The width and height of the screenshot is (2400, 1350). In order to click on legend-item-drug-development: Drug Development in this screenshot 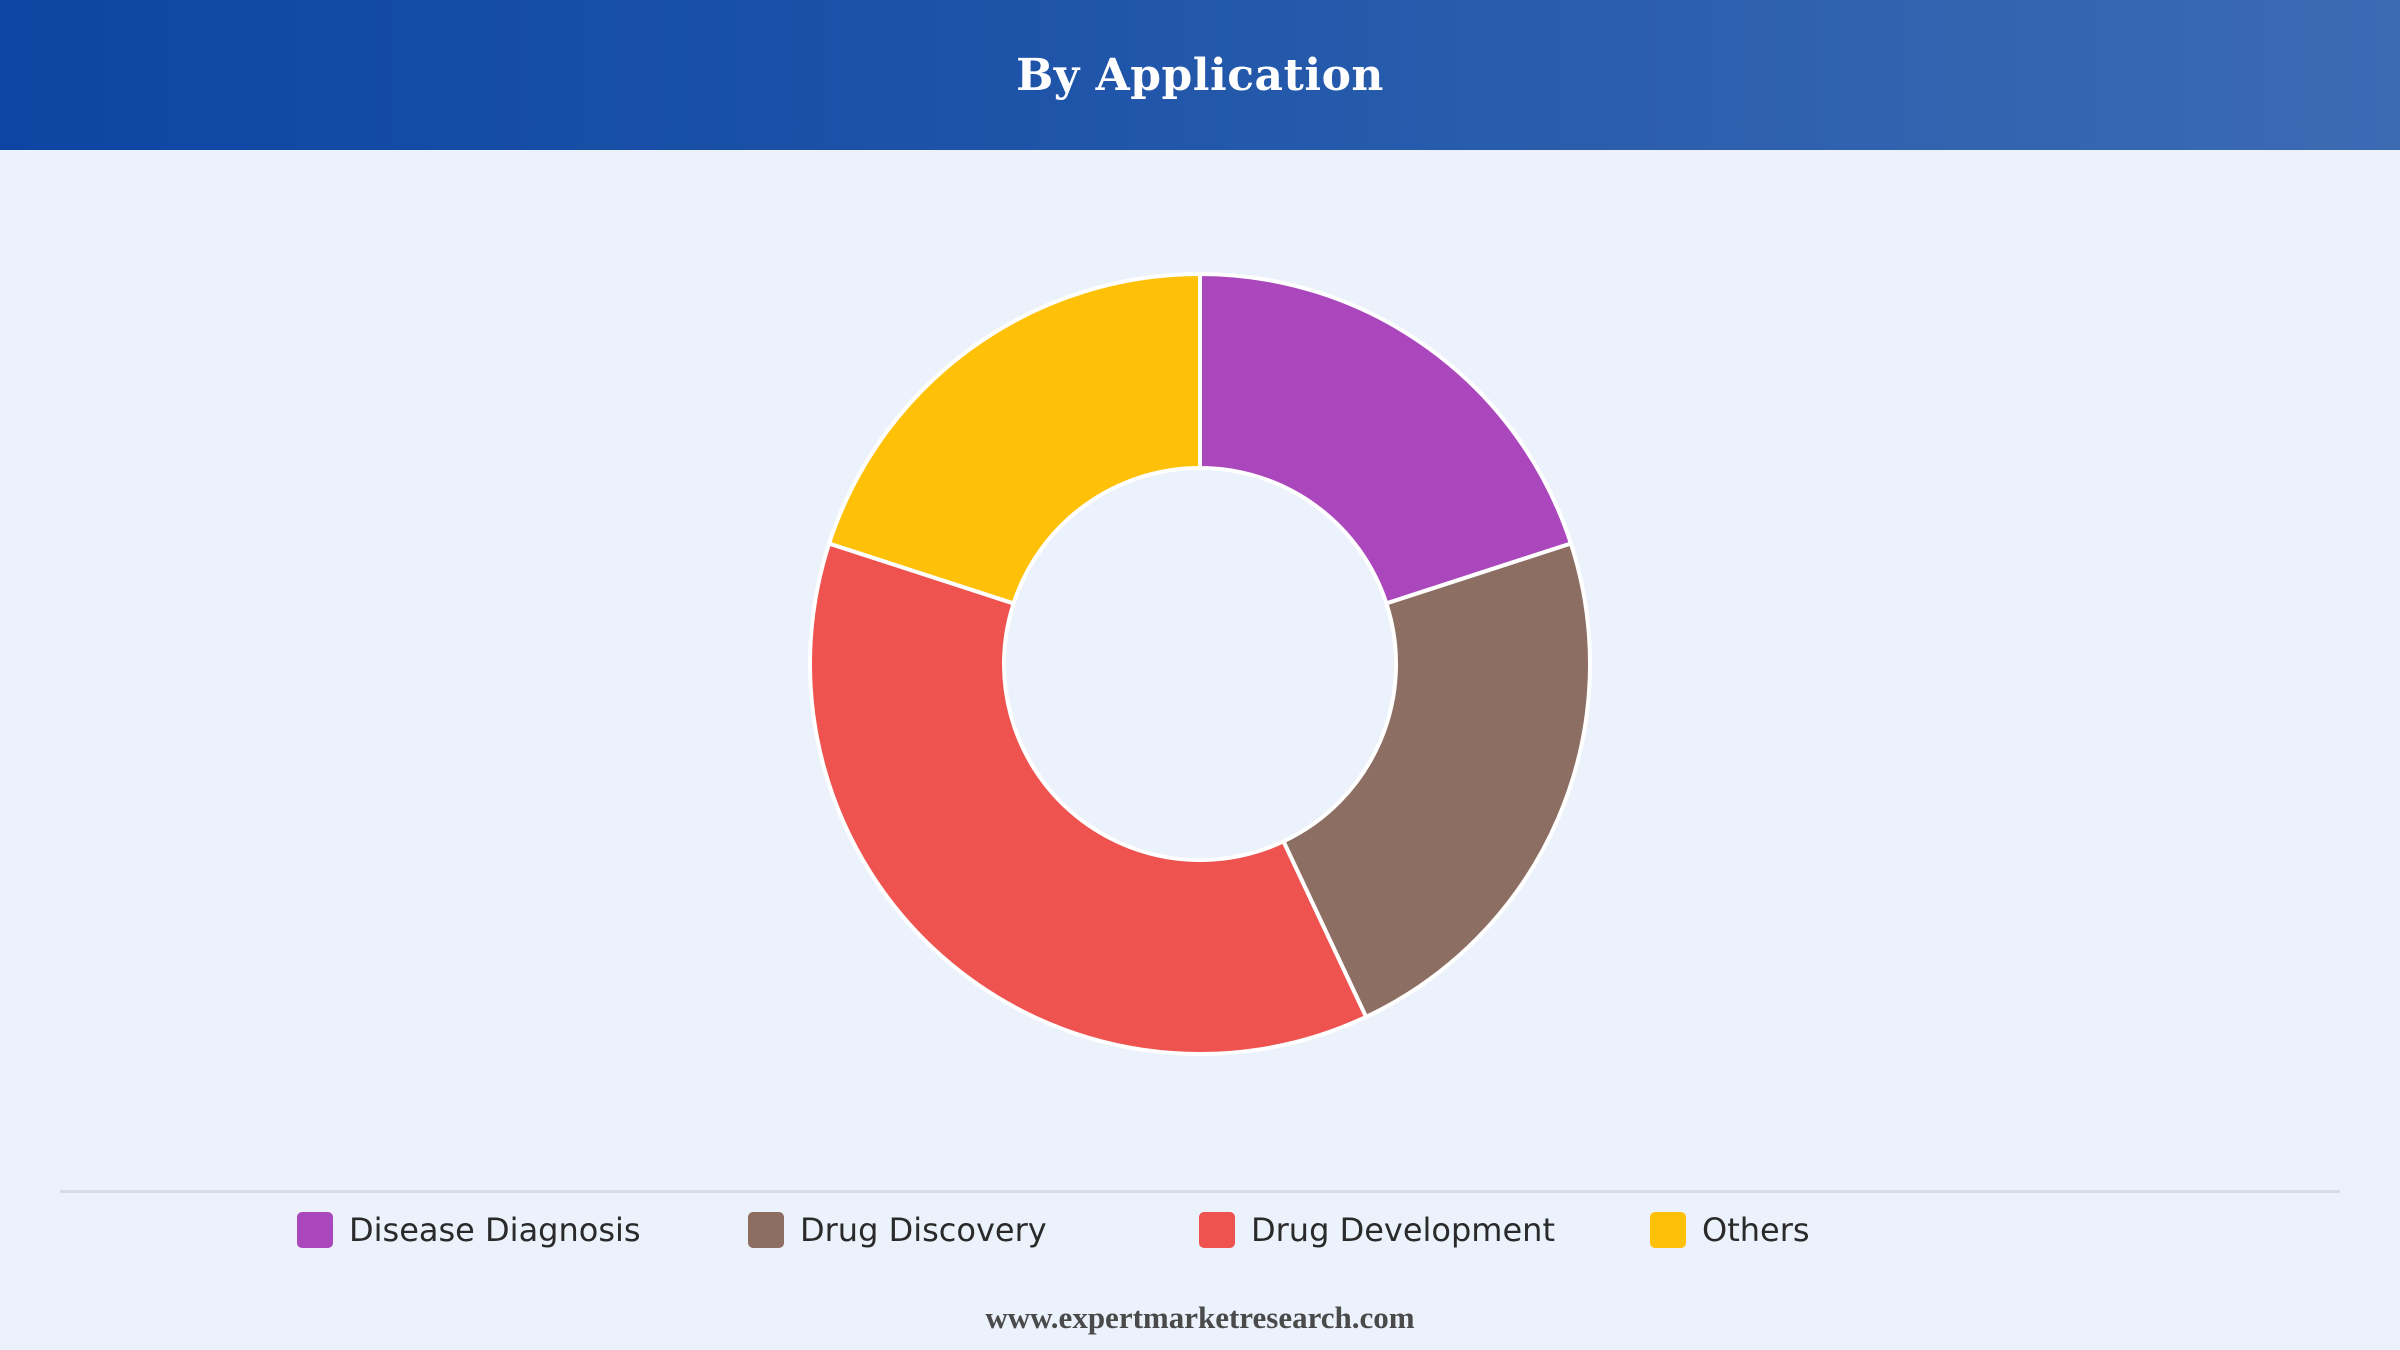, I will do `click(1377, 1230)`.